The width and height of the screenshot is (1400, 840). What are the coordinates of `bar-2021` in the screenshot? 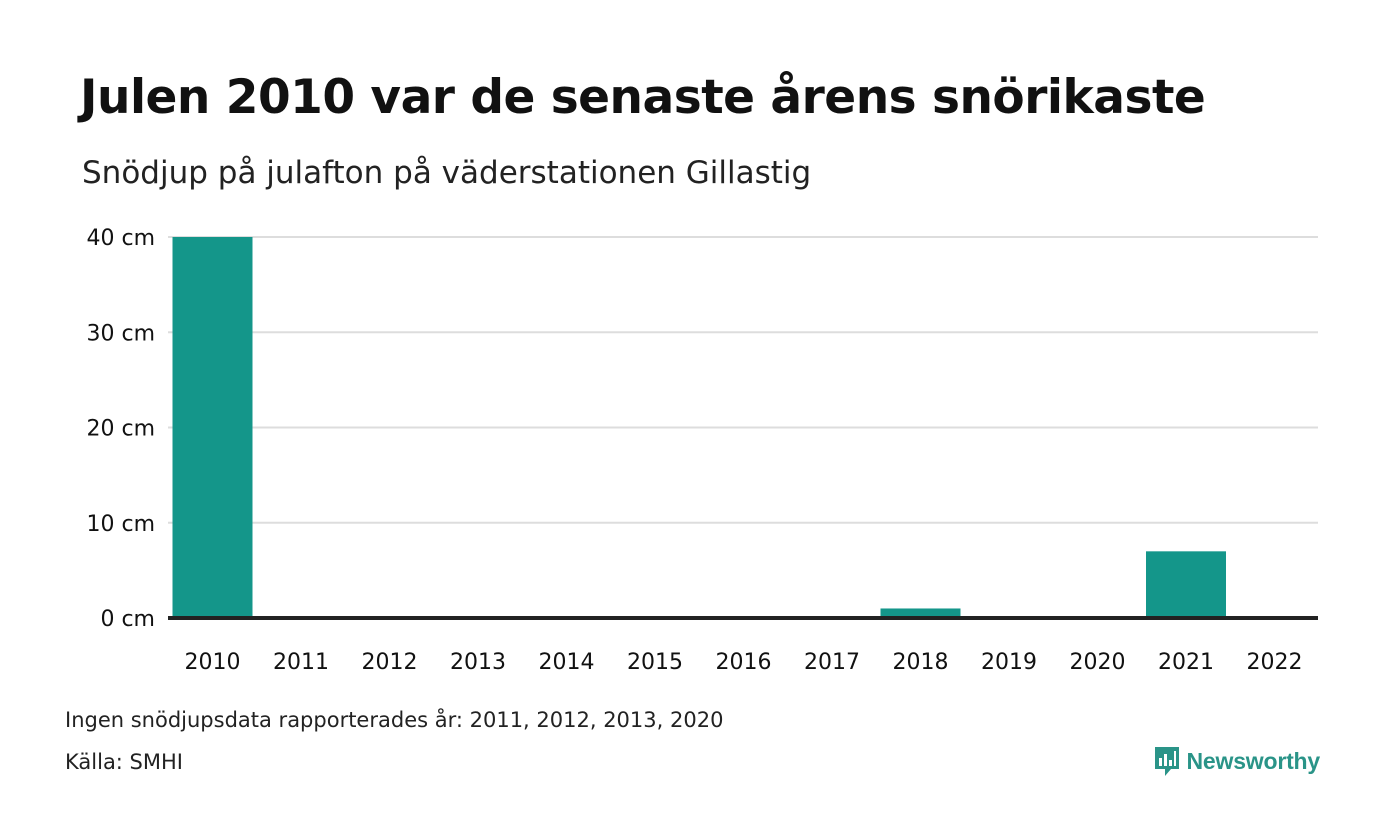 It's located at (1186, 584).